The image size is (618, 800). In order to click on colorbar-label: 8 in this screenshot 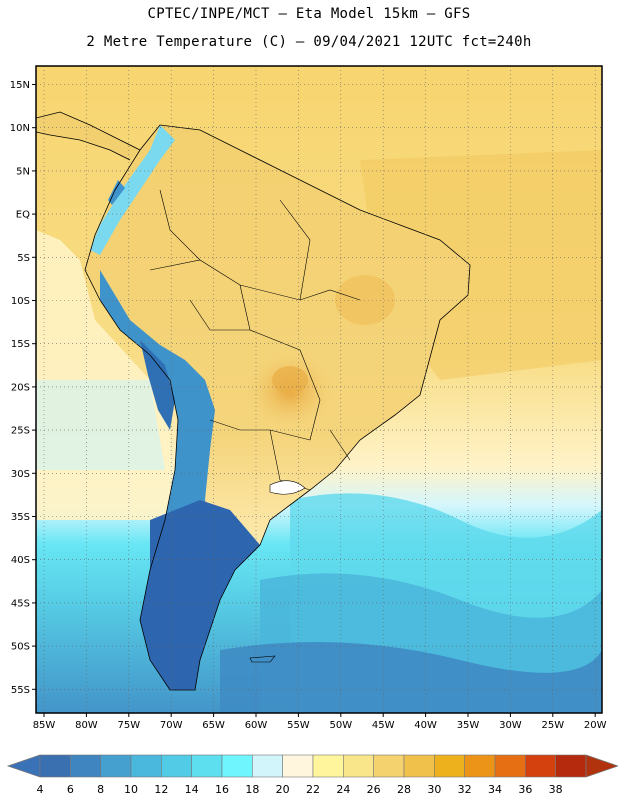, I will do `click(100, 789)`.